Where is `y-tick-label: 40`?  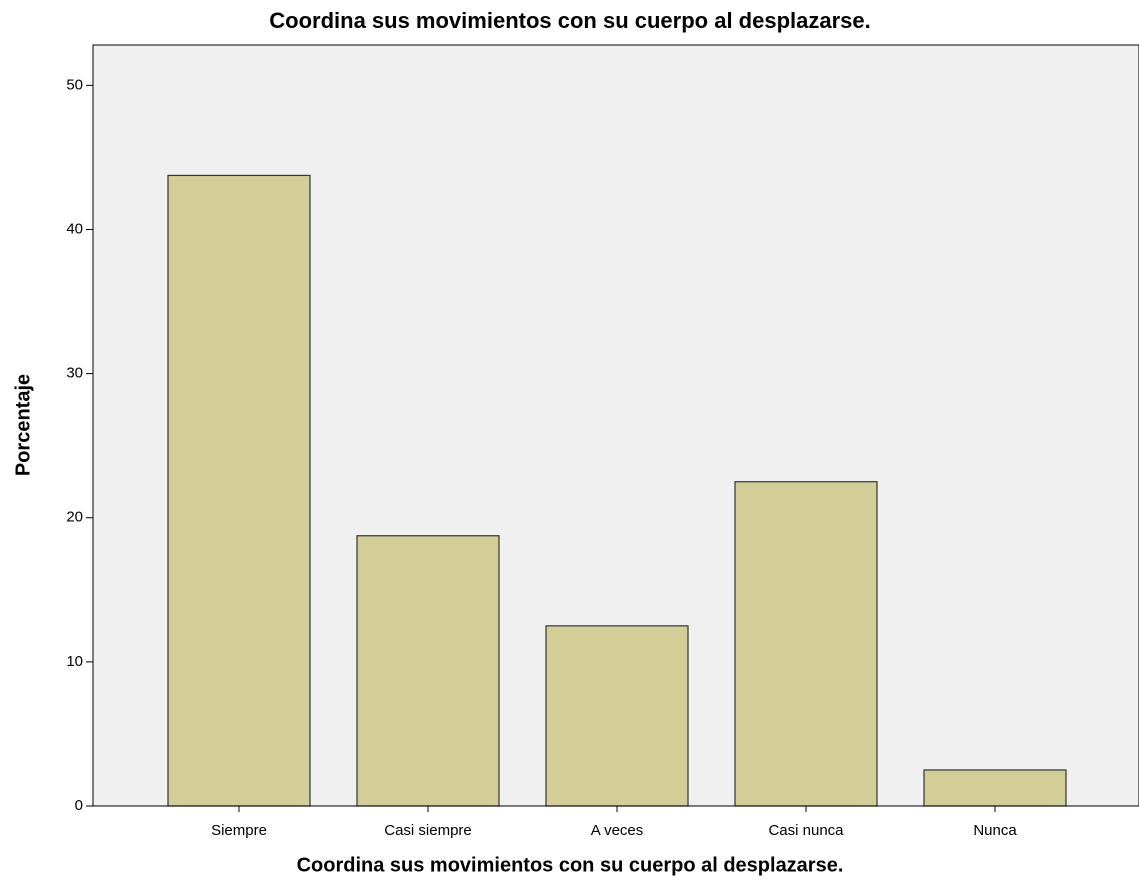 y-tick-label: 40 is located at coordinates (74, 228).